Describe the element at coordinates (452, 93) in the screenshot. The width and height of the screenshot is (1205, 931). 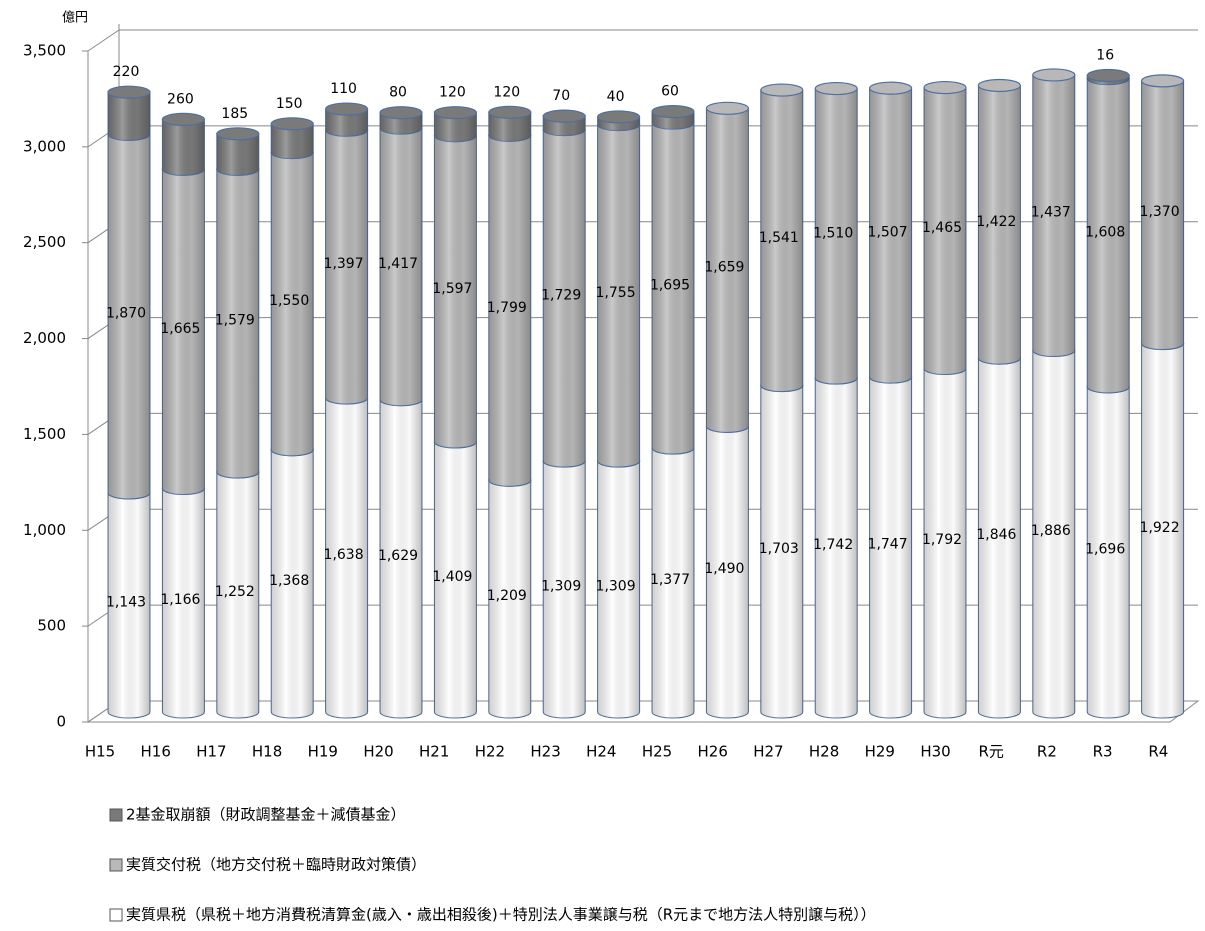
I see `value-label: 120` at that location.